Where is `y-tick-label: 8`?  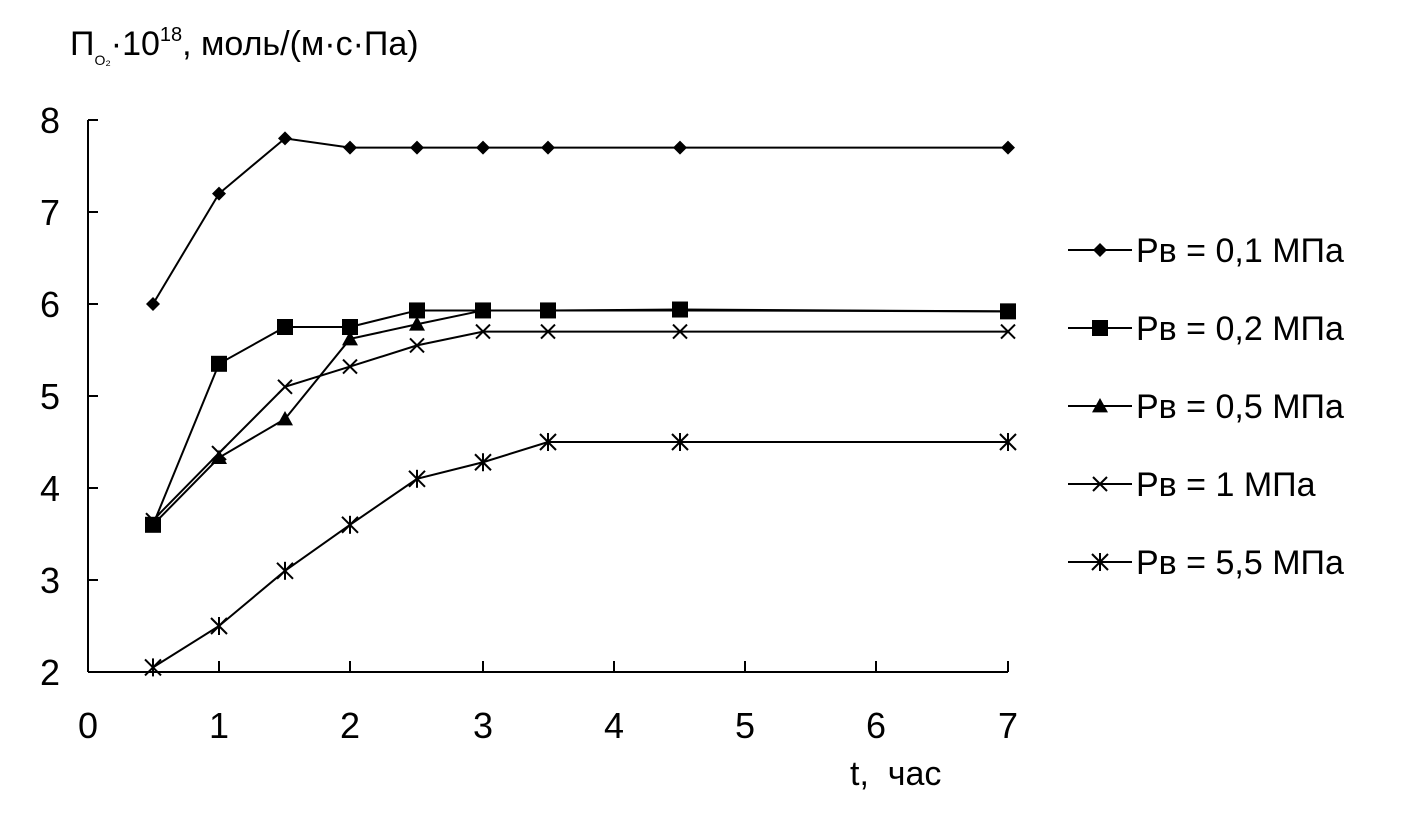
y-tick-label: 8 is located at coordinates (50, 120).